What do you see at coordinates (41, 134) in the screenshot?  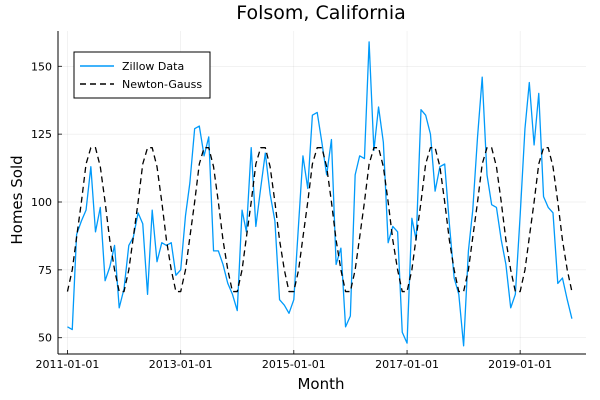 I see `y-tick-label: 125` at bounding box center [41, 134].